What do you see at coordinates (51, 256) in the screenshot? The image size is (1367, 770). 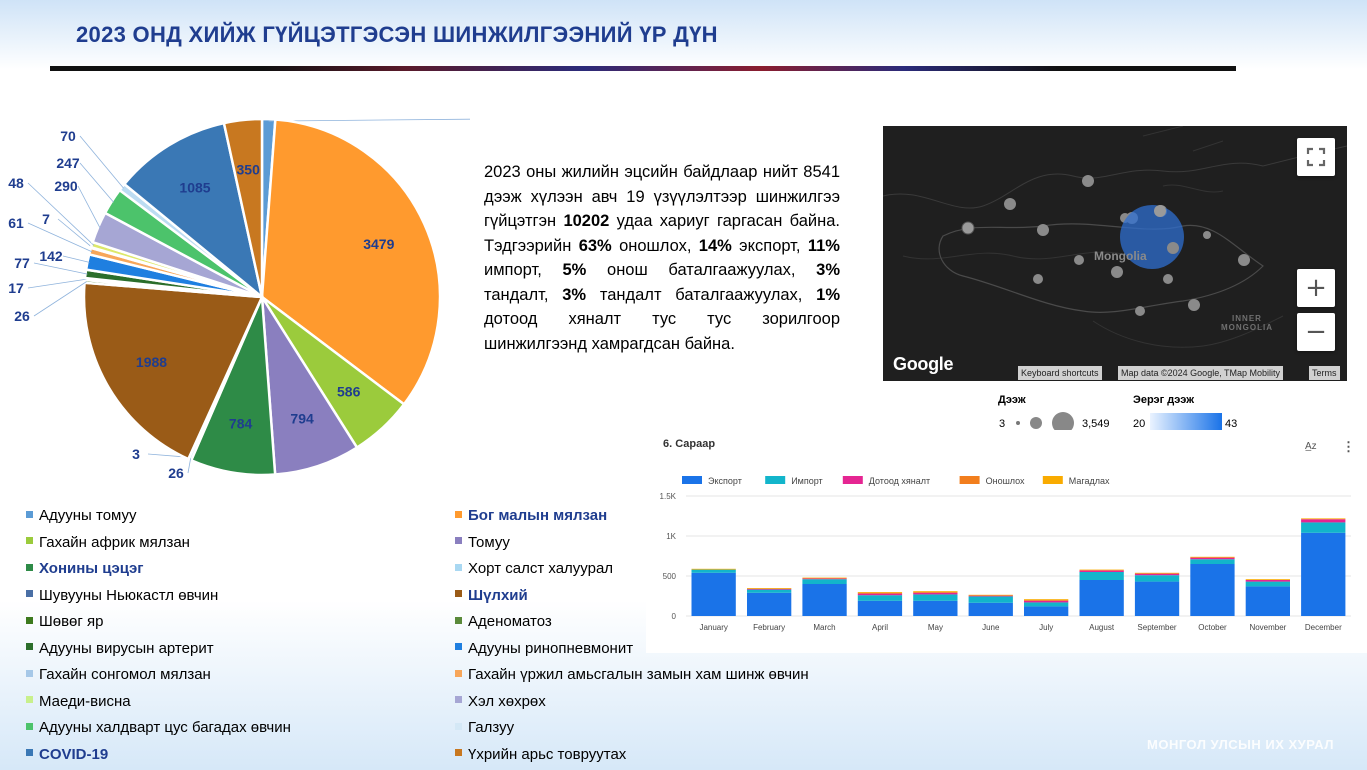 I see `pie-data-label: 142` at bounding box center [51, 256].